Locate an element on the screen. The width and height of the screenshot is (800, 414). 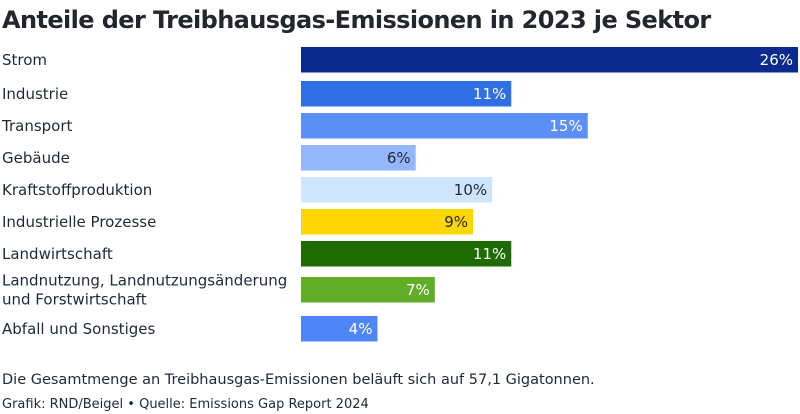
category-label-9: Abfall und Sonstiges is located at coordinates (78, 329).